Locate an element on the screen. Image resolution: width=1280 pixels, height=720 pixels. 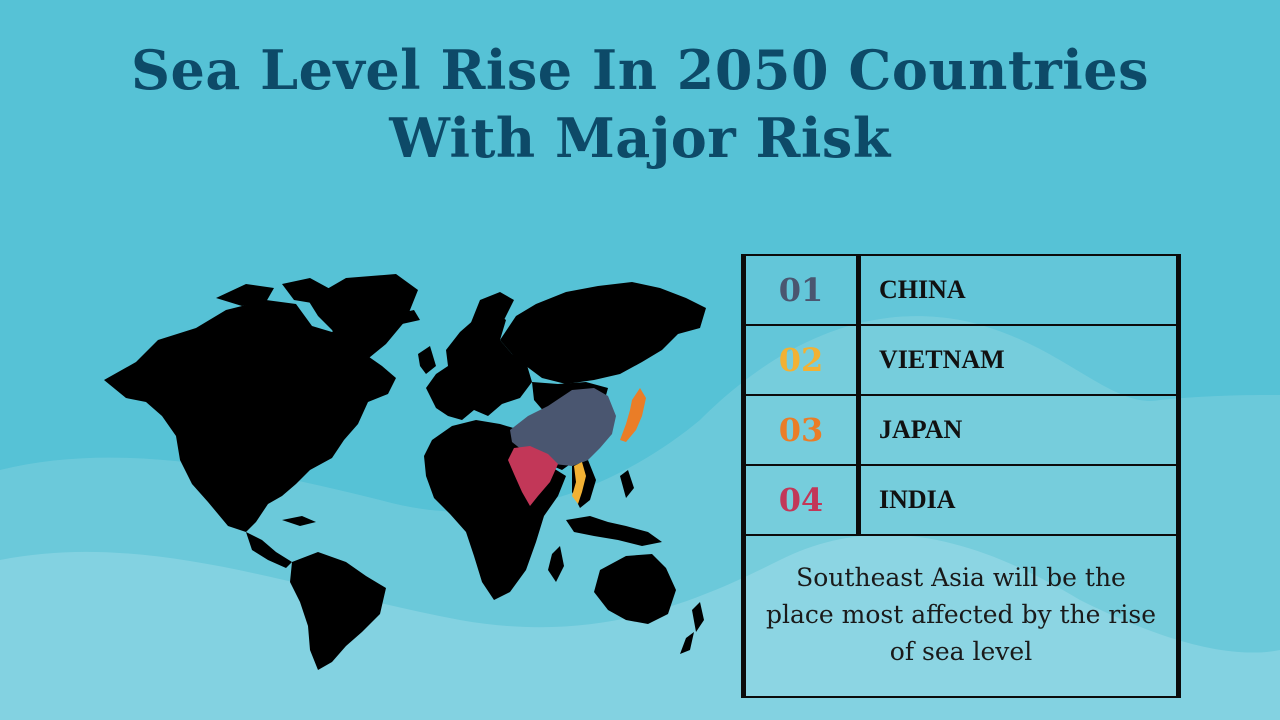
australia is located at coordinates (635, 589).